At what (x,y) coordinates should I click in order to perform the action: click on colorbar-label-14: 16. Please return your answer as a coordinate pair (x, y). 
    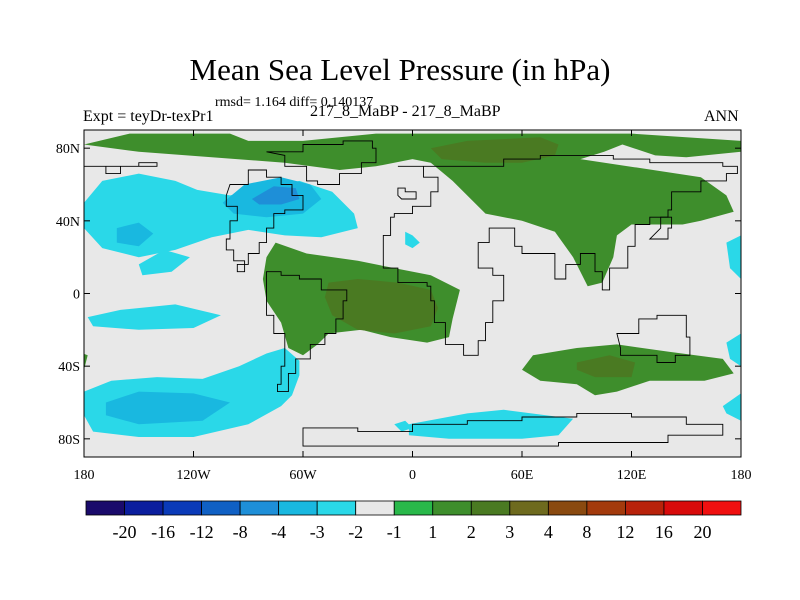
    Looking at the image, I should click on (664, 532).